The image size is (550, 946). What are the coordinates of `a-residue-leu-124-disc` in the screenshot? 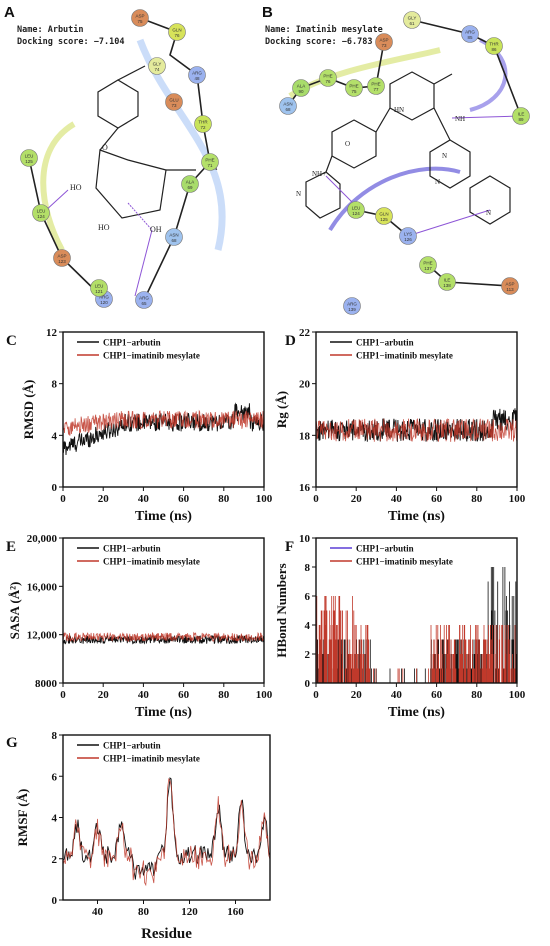 It's located at (41, 213).